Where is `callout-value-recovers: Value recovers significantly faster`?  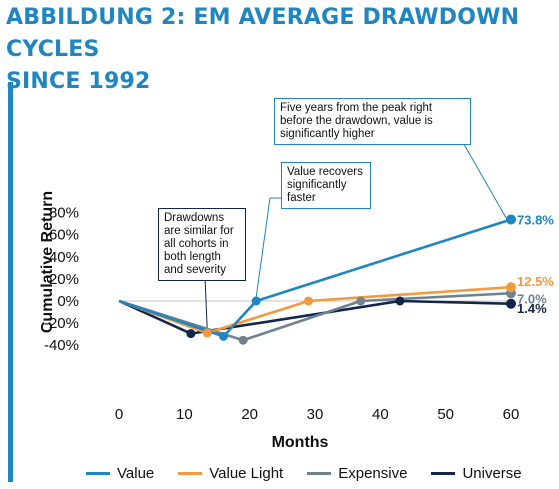
callout-value-recovers: Value recovers significantly faster is located at coordinates (326, 185).